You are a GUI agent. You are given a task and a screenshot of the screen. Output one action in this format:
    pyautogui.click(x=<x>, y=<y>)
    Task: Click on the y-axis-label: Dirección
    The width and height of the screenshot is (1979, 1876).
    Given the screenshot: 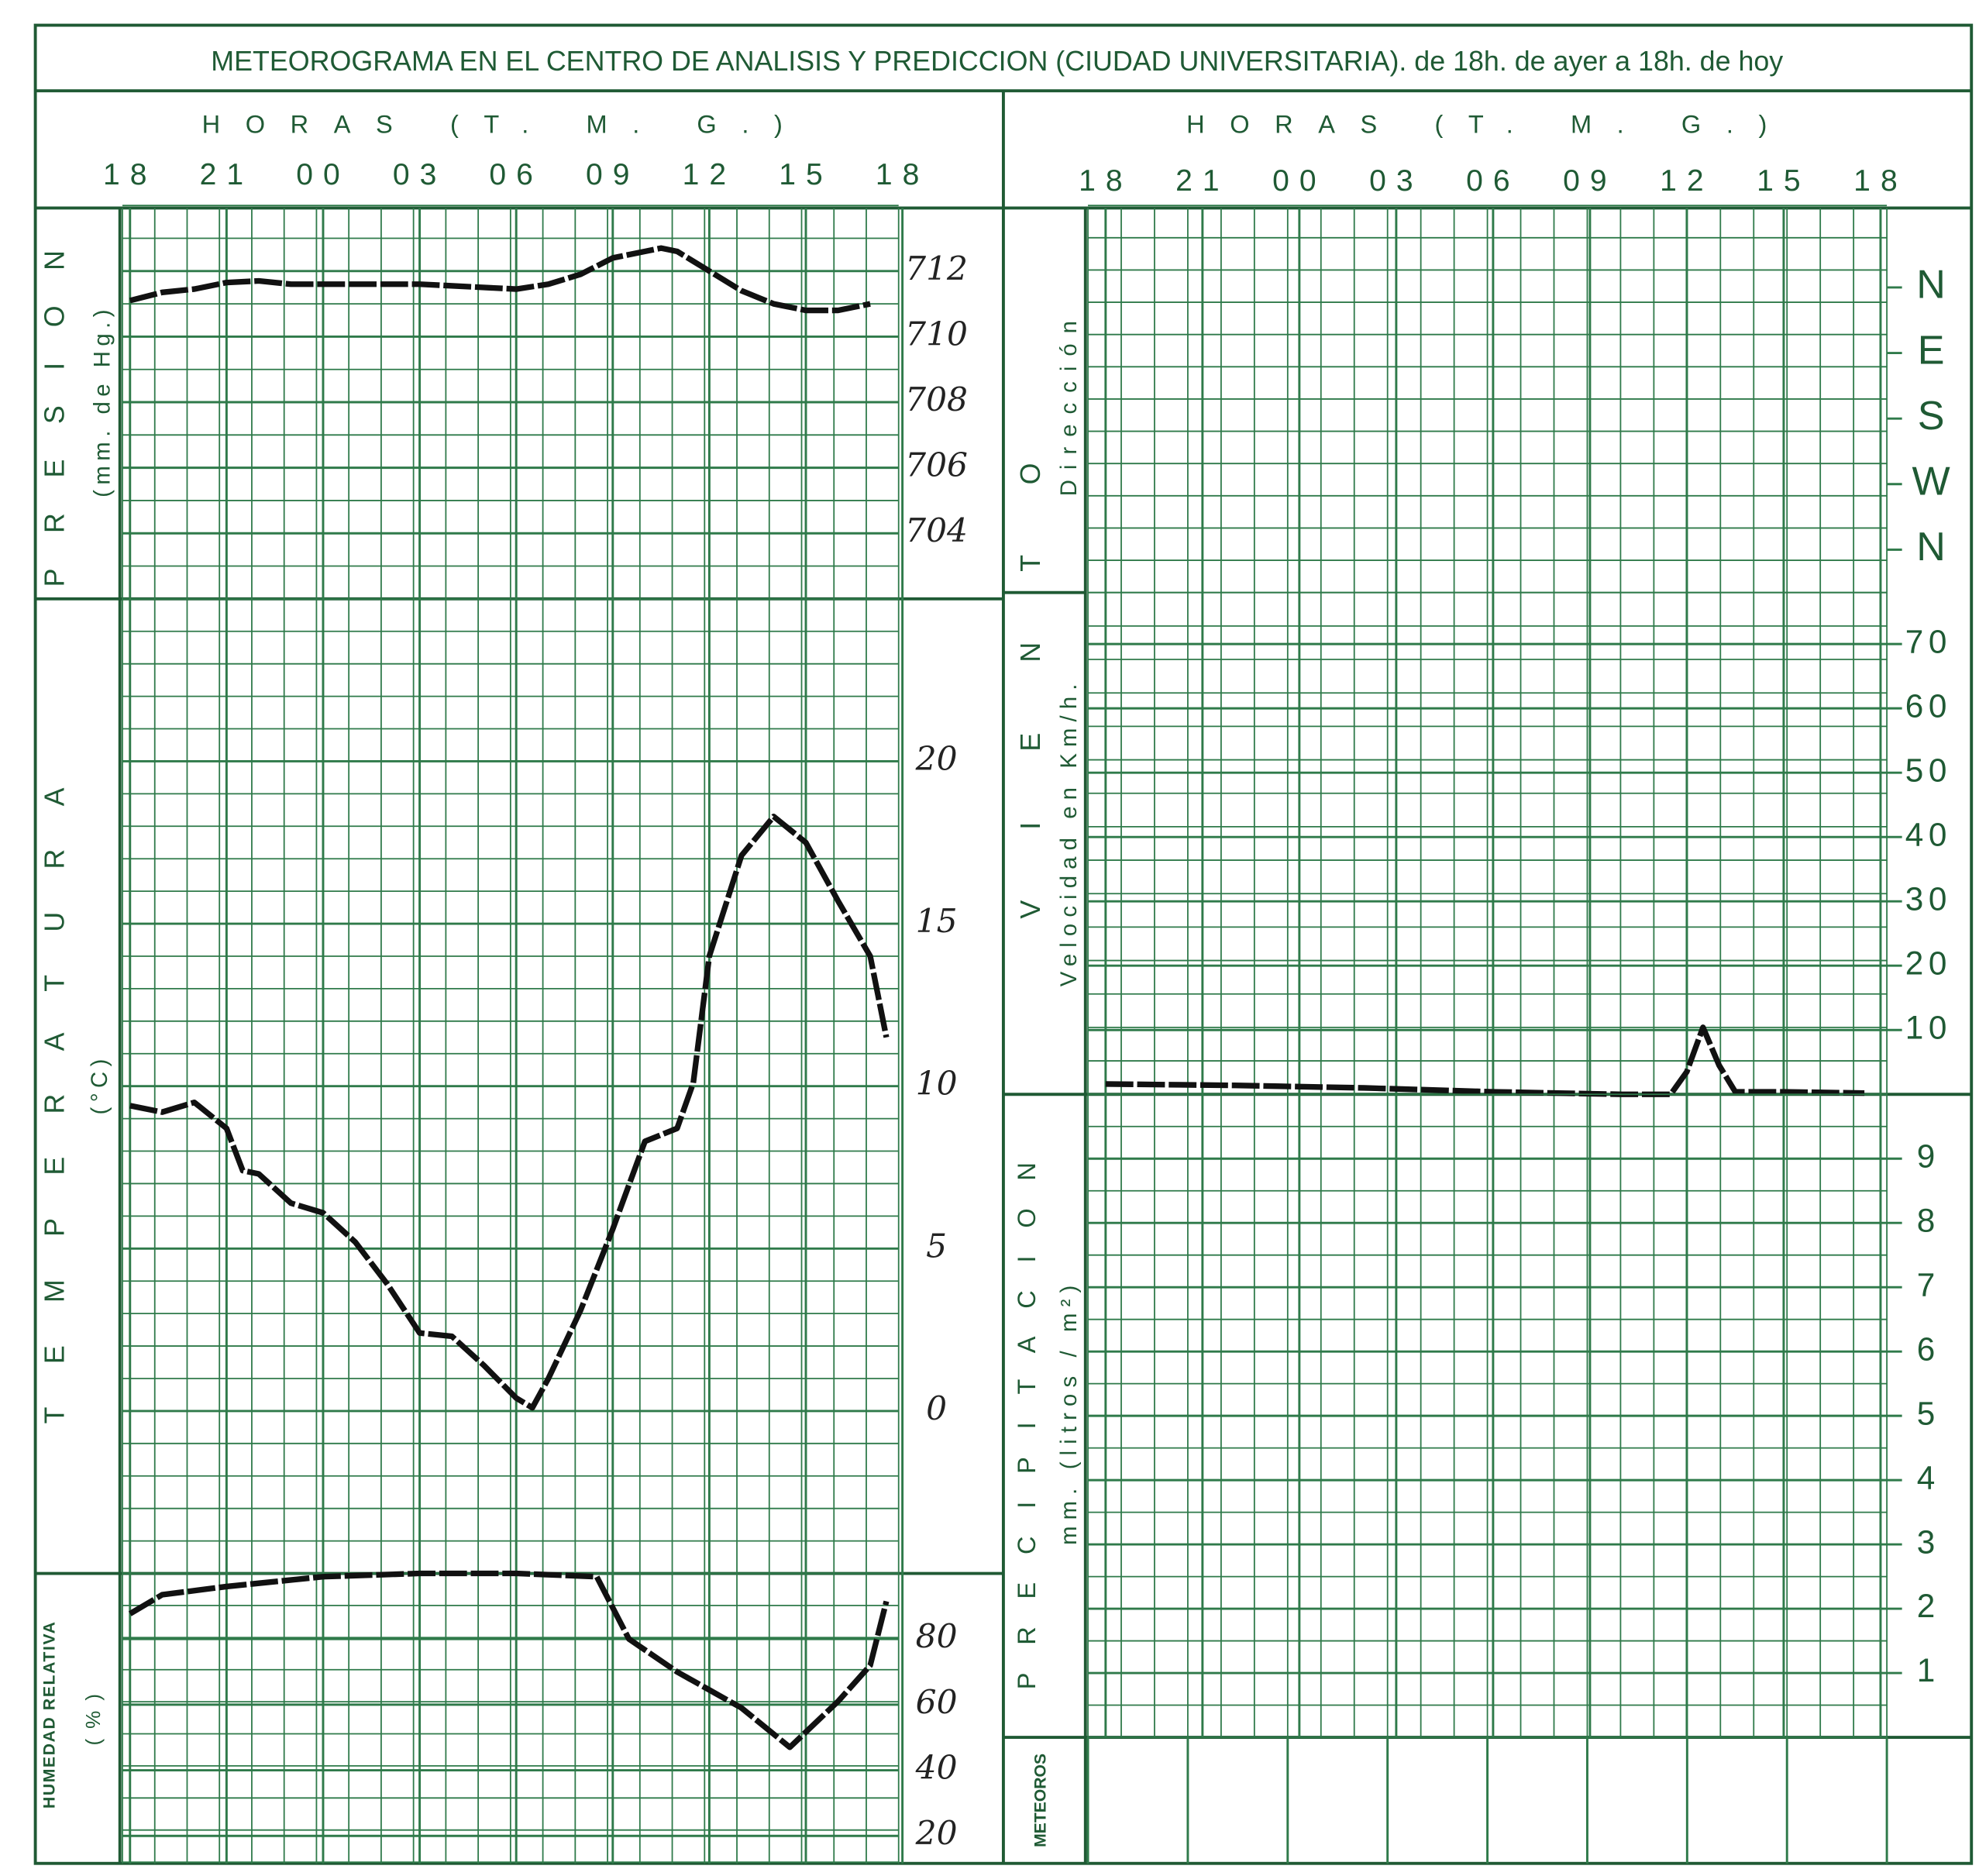 What is the action you would take?
    pyautogui.click(x=1069, y=403)
    